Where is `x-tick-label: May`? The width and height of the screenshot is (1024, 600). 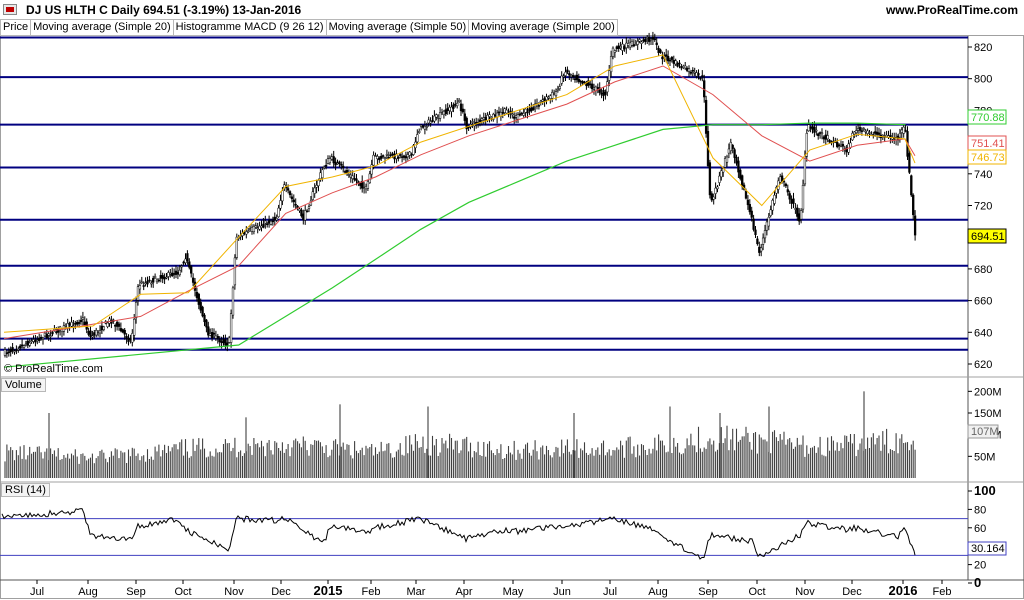 x-tick-label: May is located at coordinates (513, 592).